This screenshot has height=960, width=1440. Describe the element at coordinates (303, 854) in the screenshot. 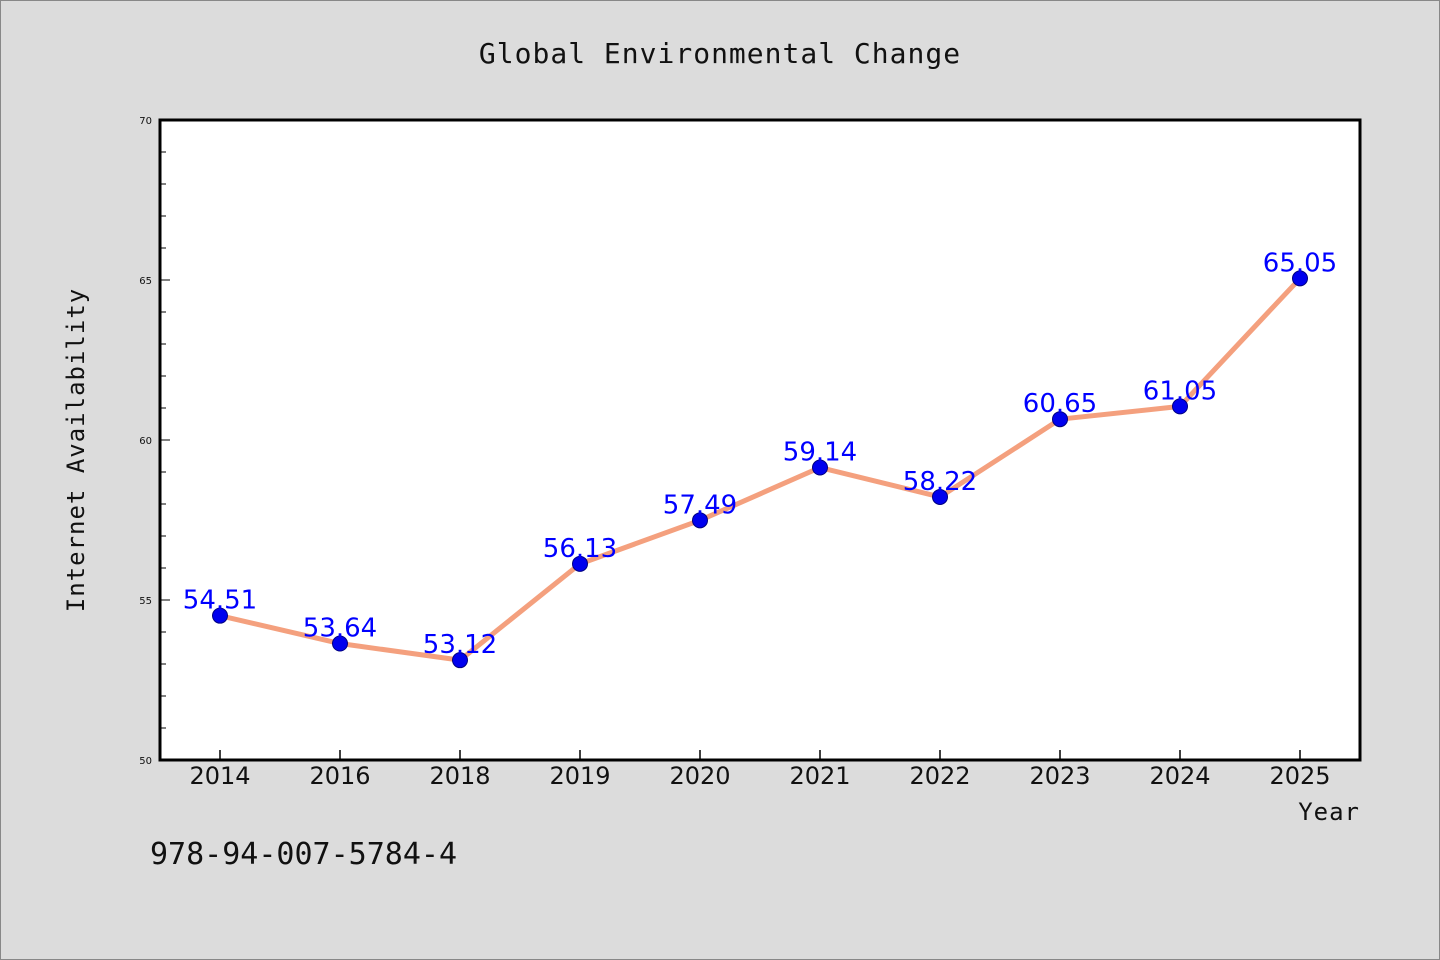

I see `footer-code: 978-94-007-5784-4` at that location.